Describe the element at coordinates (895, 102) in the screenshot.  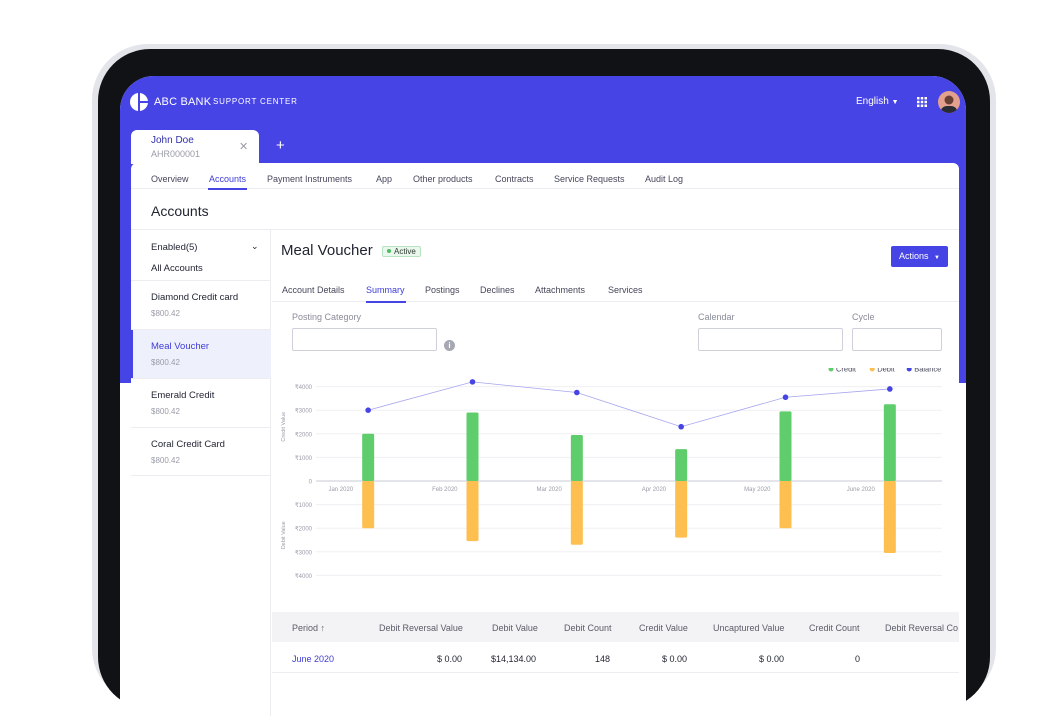
I see `chevron-down-icon: ▼` at that location.